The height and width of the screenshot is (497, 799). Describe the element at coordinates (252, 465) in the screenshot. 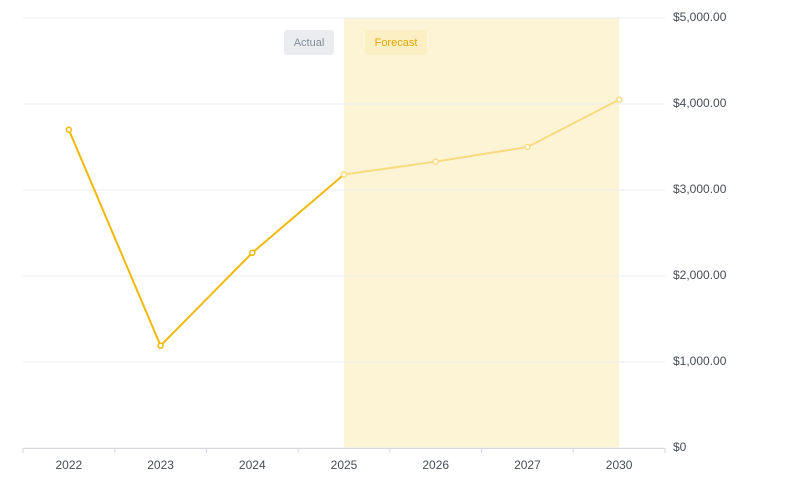

I see `x-tick-label: 2024` at that location.